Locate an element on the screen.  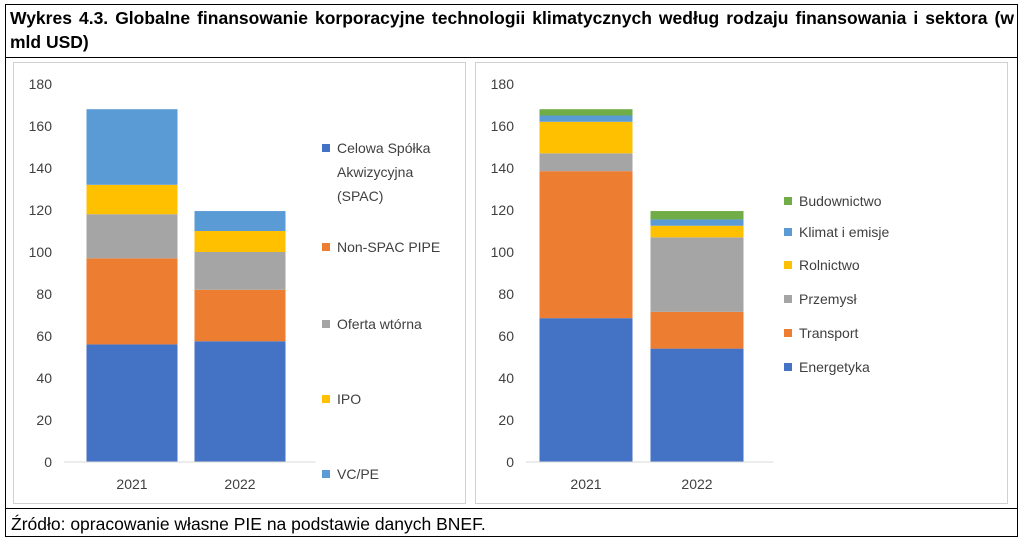
legend-label: Przemysł is located at coordinates (828, 299).